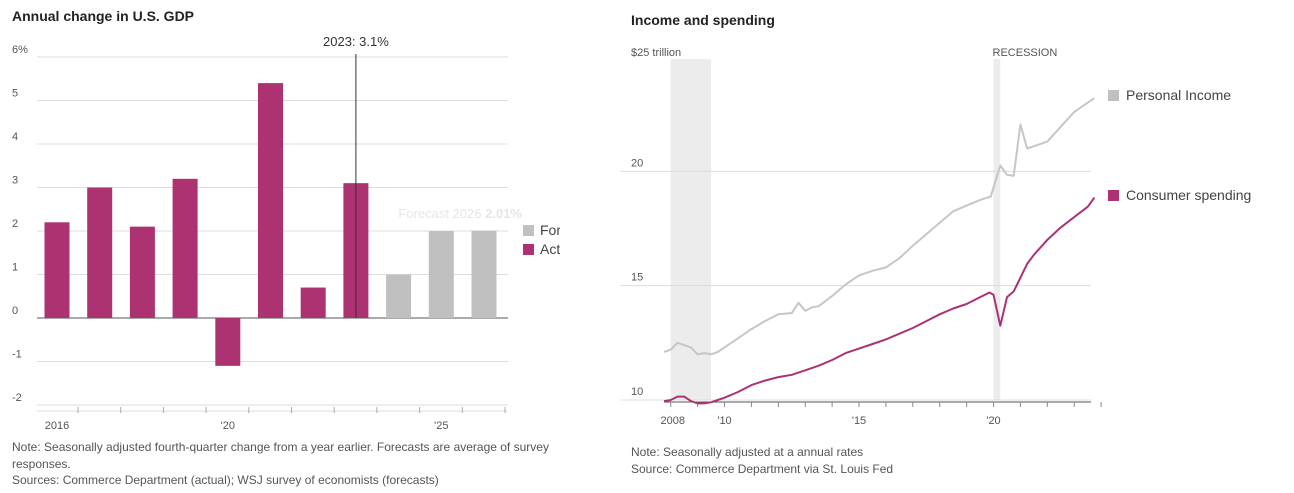  I want to click on income-y-tick-label: $25 trillion, so click(656, 53).